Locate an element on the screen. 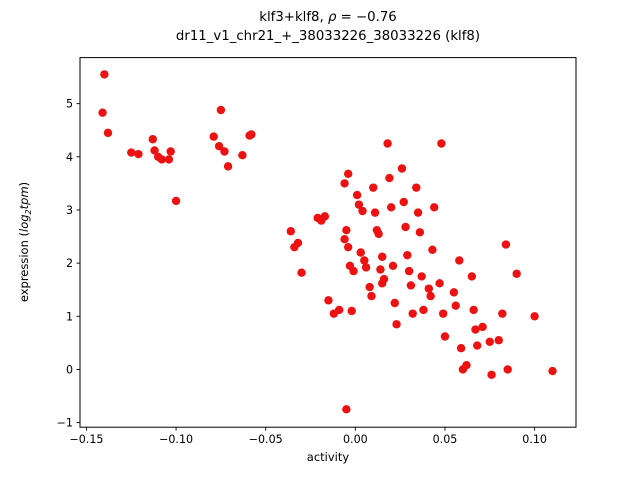 The image size is (640, 480). x-axis-label: activity is located at coordinates (328, 457).